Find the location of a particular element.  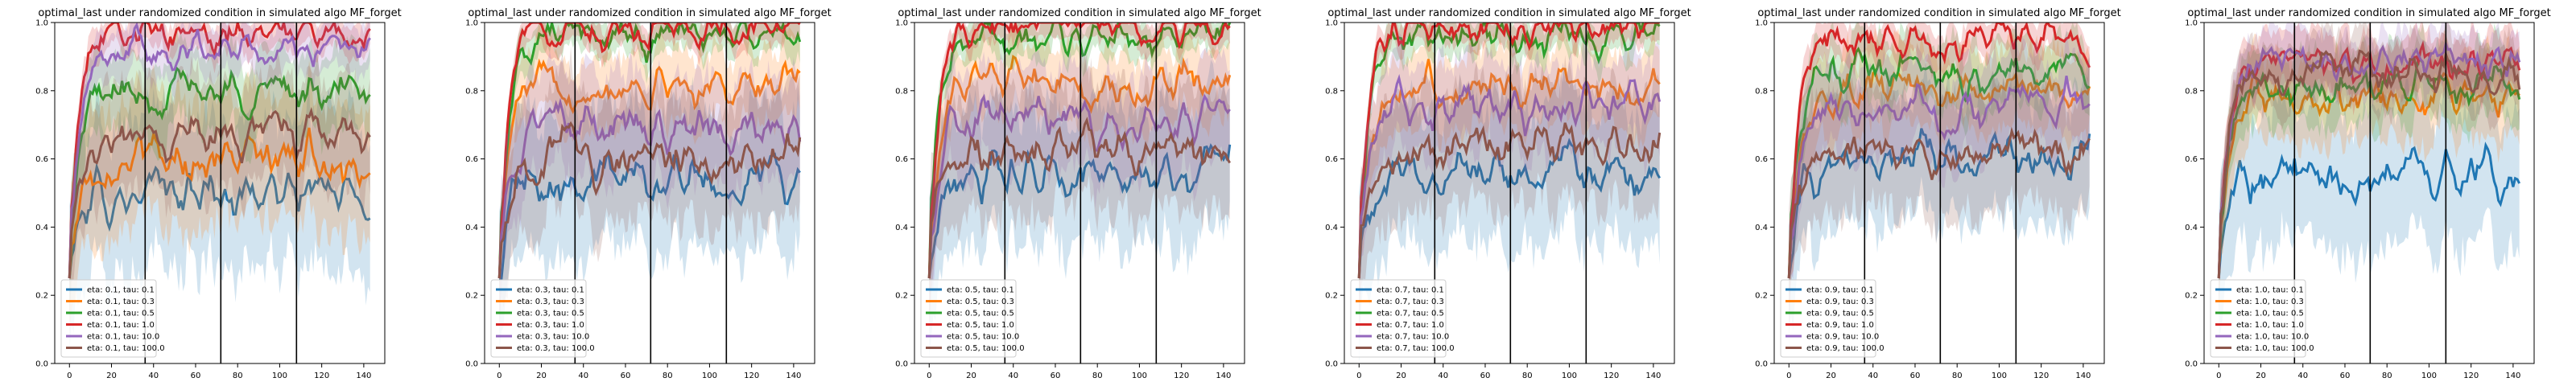

legend-label-1: eta: 0.7, tau: 0.1 is located at coordinates (1410, 290).